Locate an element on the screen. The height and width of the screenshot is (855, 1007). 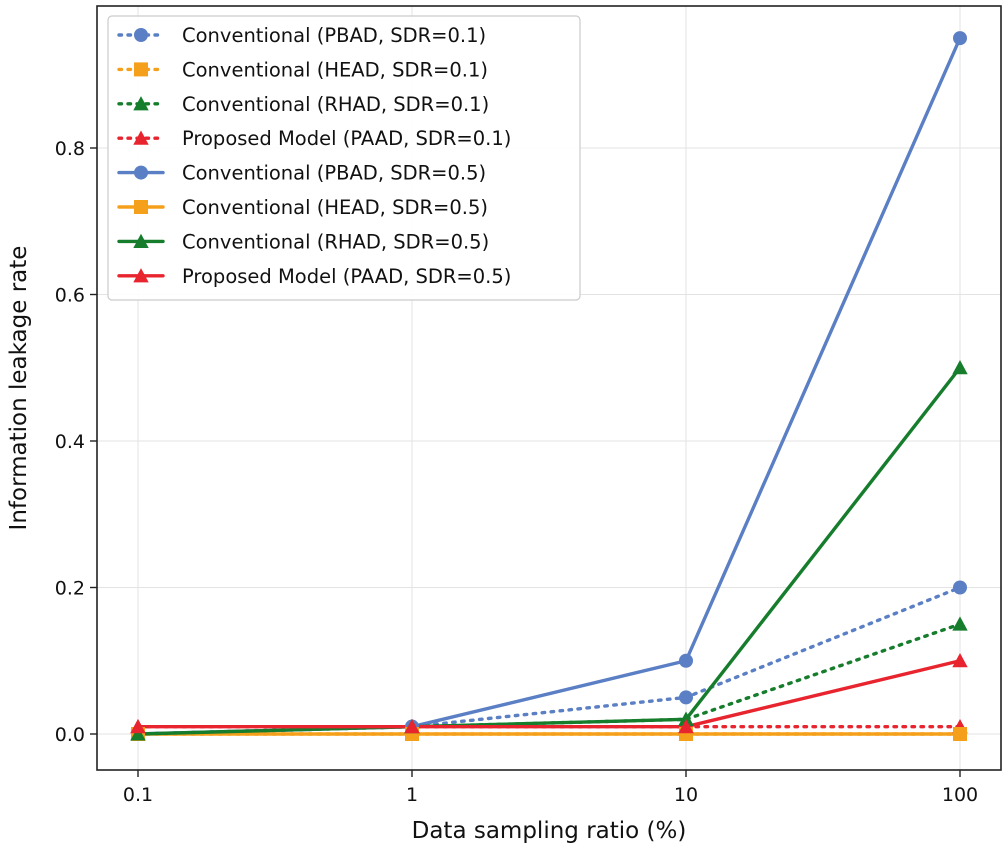
legend-label-2: Conventional (RHAD, SDR=0.1) is located at coordinates (335, 104).